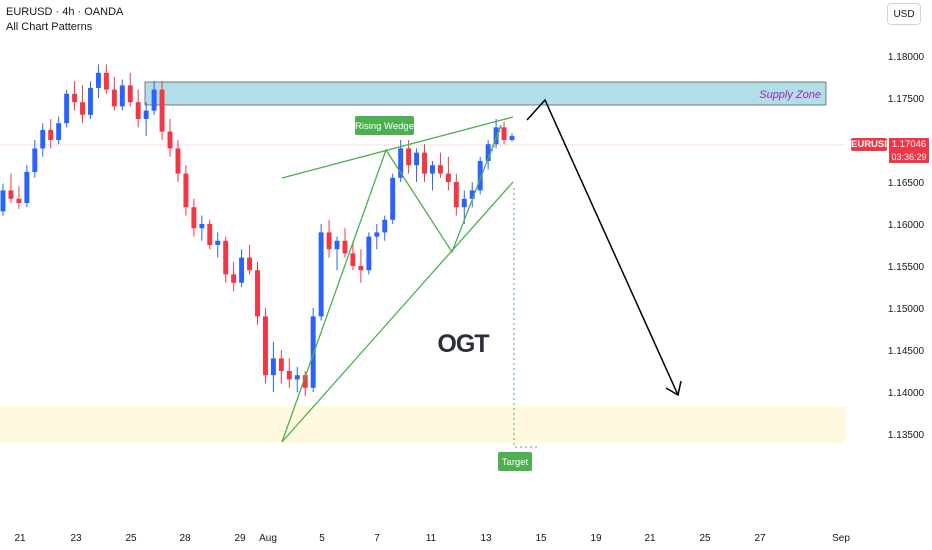 The image size is (932, 550). I want to click on currency-button: USD, so click(904, 14).